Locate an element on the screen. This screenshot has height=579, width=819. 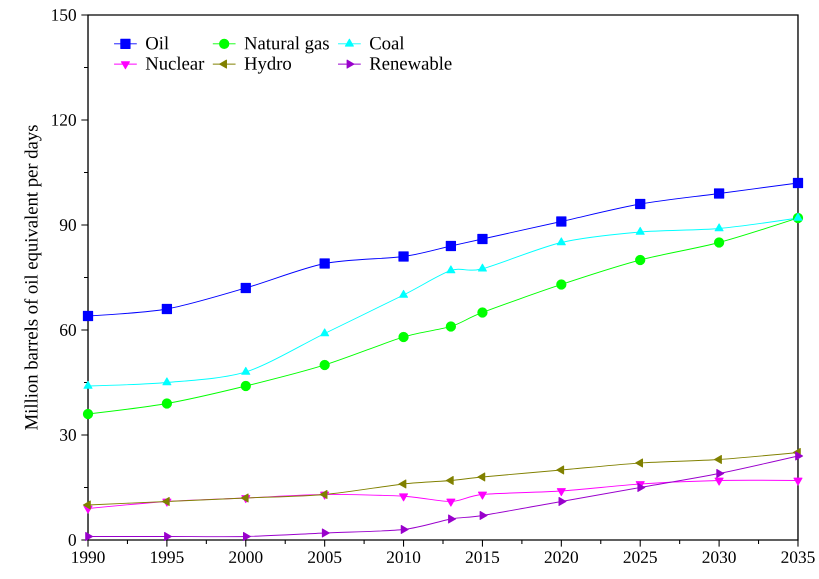
legend-label: Coal is located at coordinates (387, 43).